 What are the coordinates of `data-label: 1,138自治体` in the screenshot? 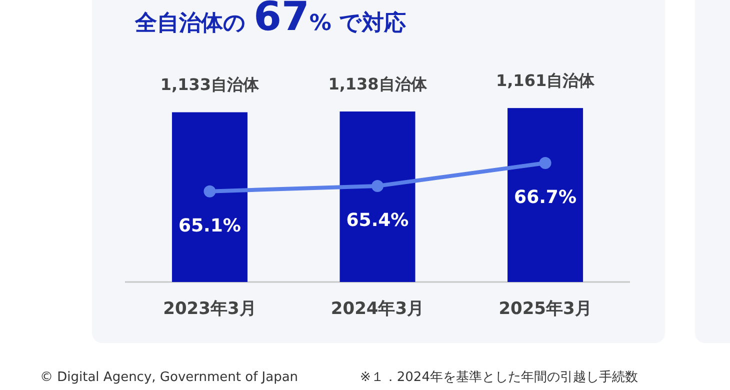 It's located at (378, 84).